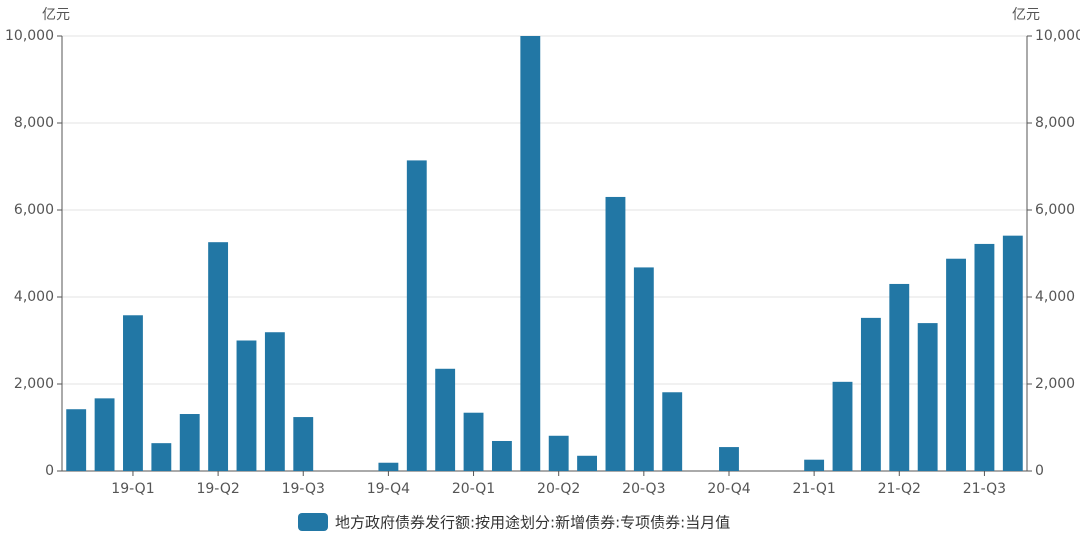 This screenshot has width=1080, height=535. Describe the element at coordinates (217, 489) in the screenshot. I see `x-tick-label: 19-Q2` at that location.